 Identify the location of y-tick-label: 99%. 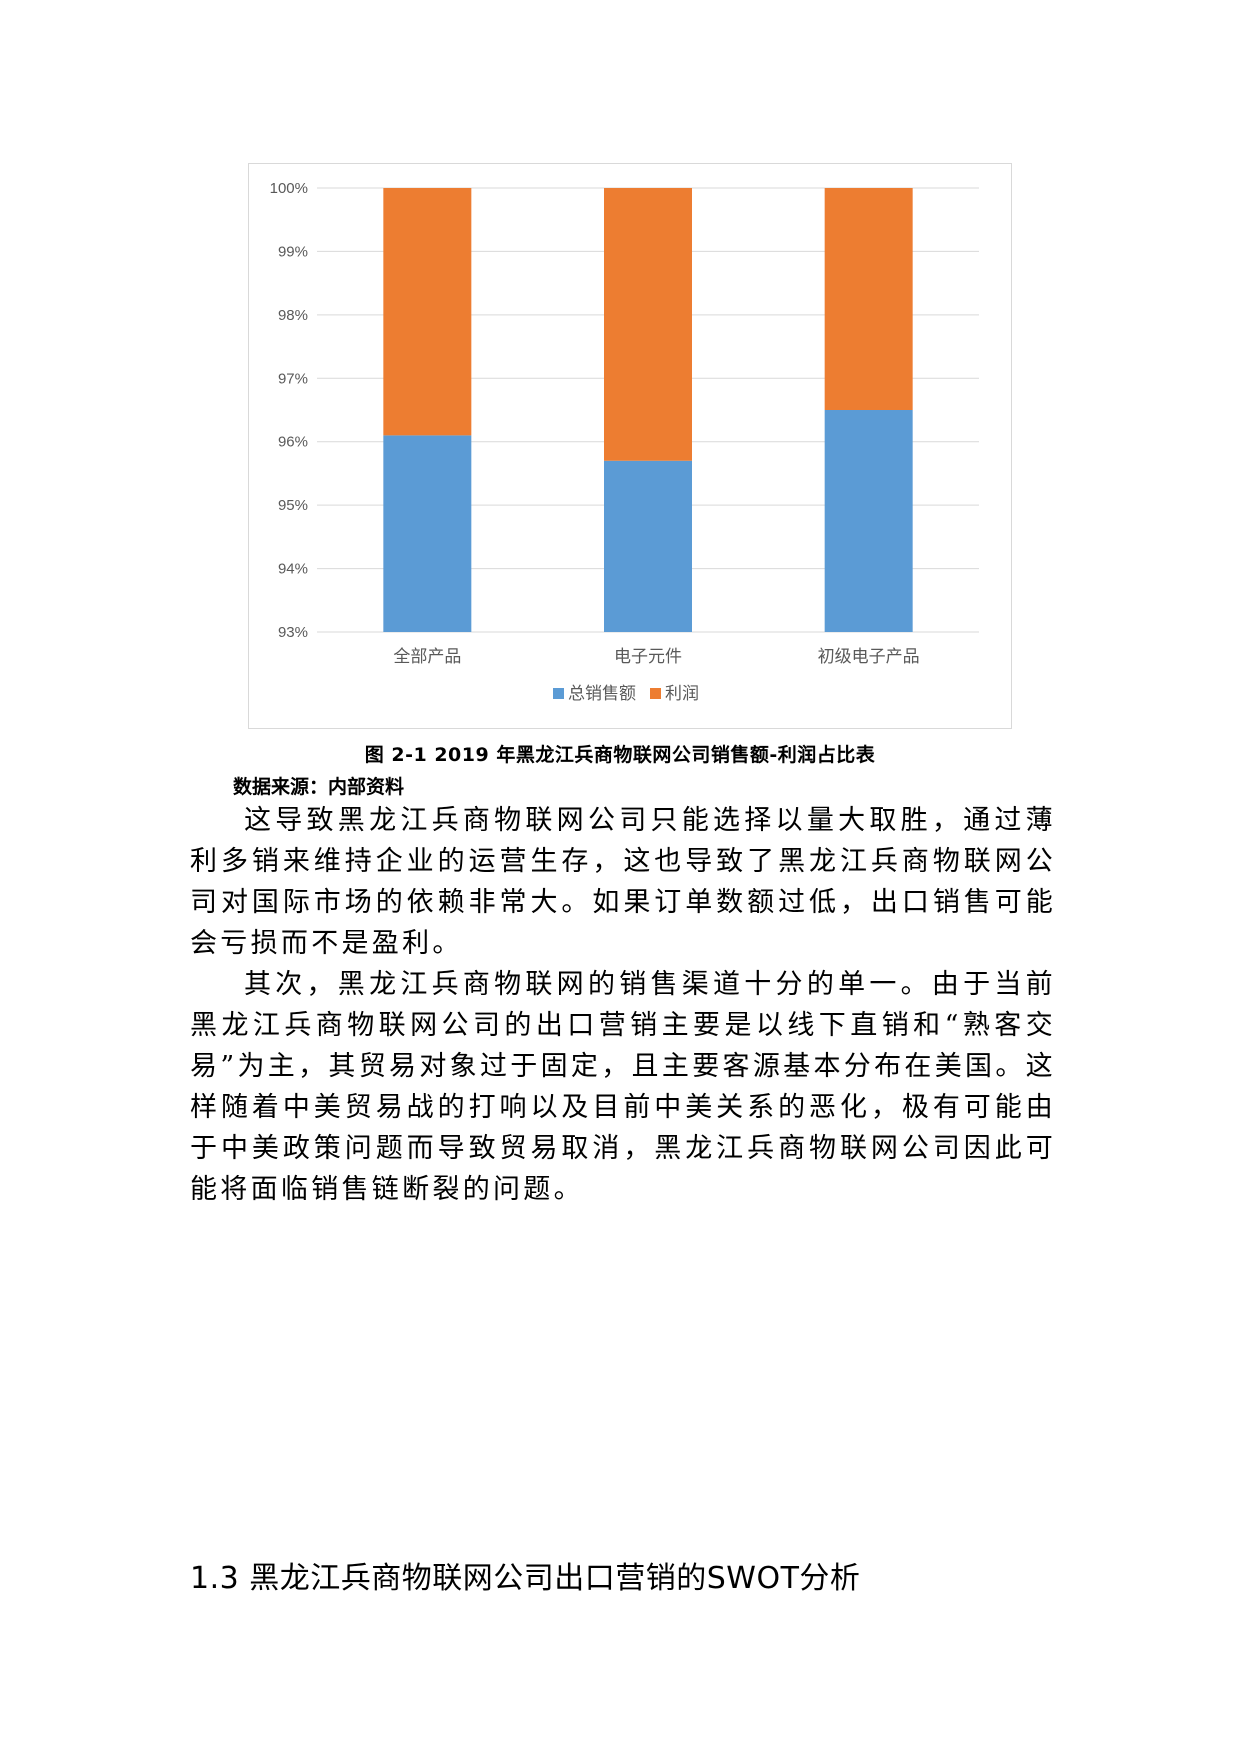
(293, 251).